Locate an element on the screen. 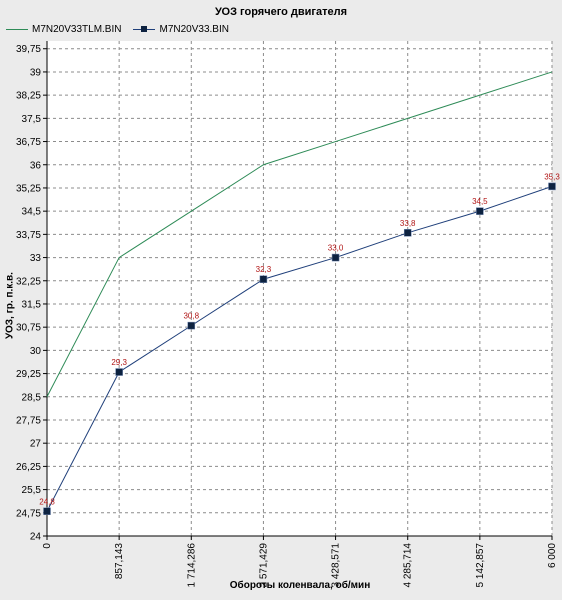  y-tick-label: 27 is located at coordinates (36, 444).